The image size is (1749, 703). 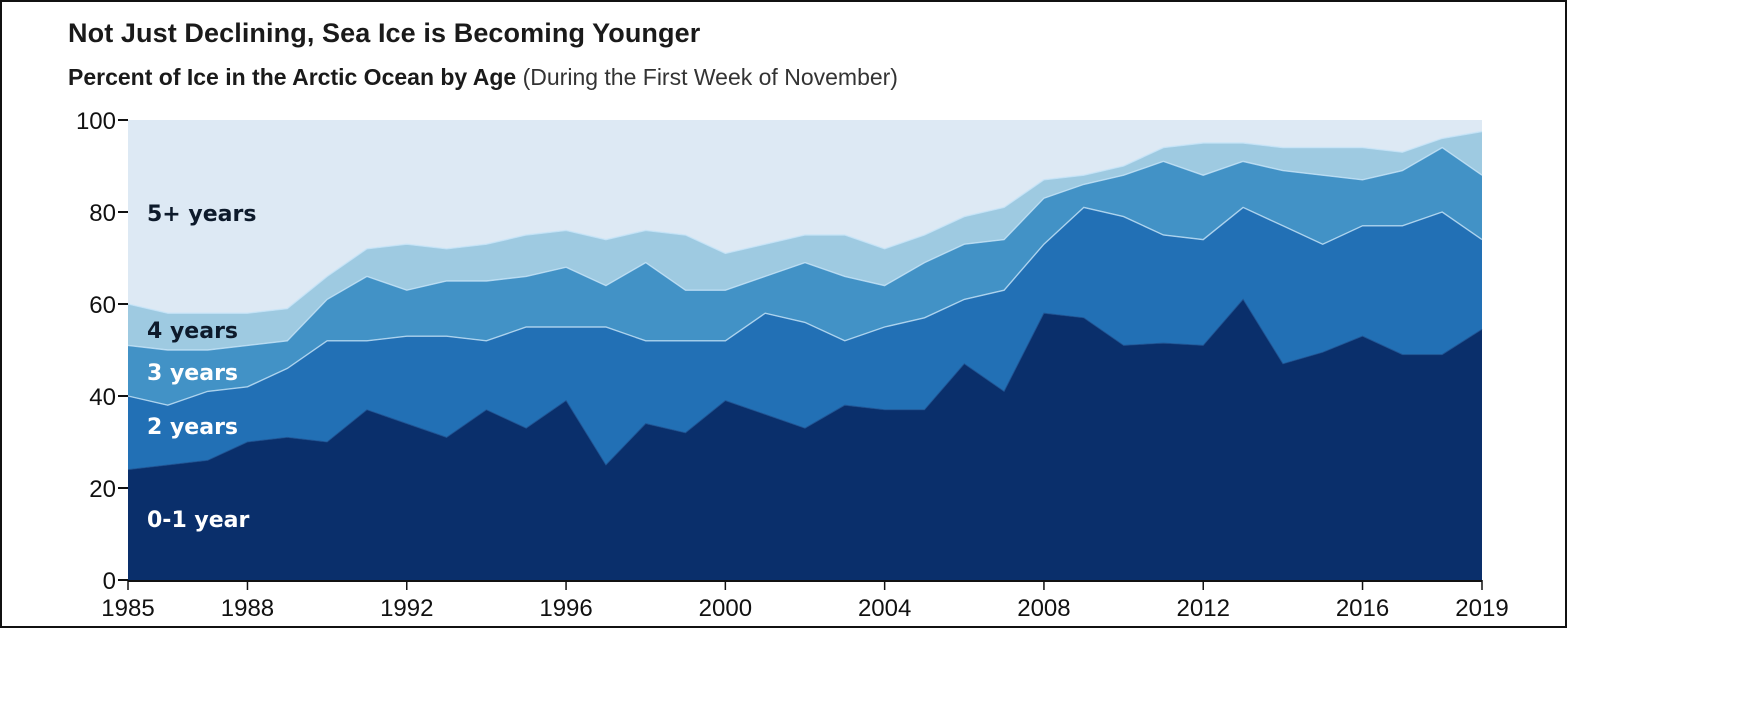 I want to click on y-tick-label: 60, so click(x=102, y=305).